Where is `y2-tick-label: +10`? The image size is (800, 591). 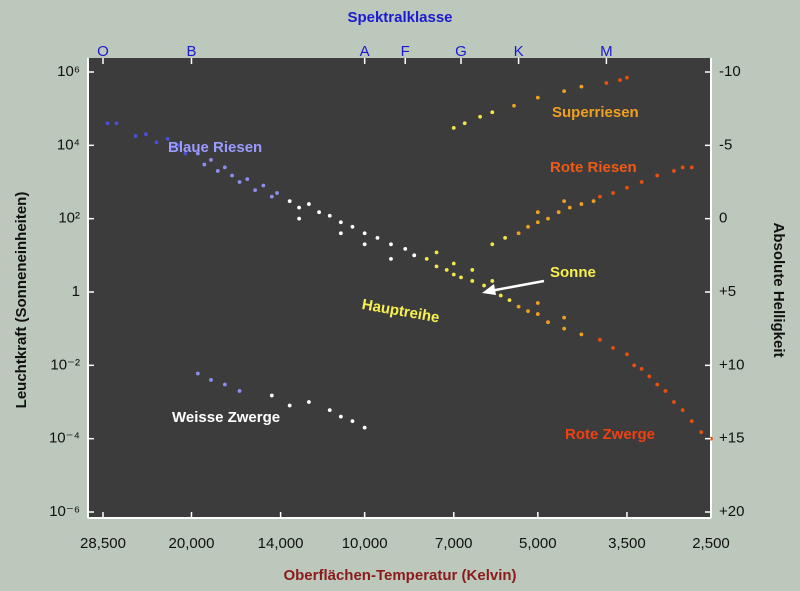
y2-tick-label: +10 is located at coordinates (731, 364).